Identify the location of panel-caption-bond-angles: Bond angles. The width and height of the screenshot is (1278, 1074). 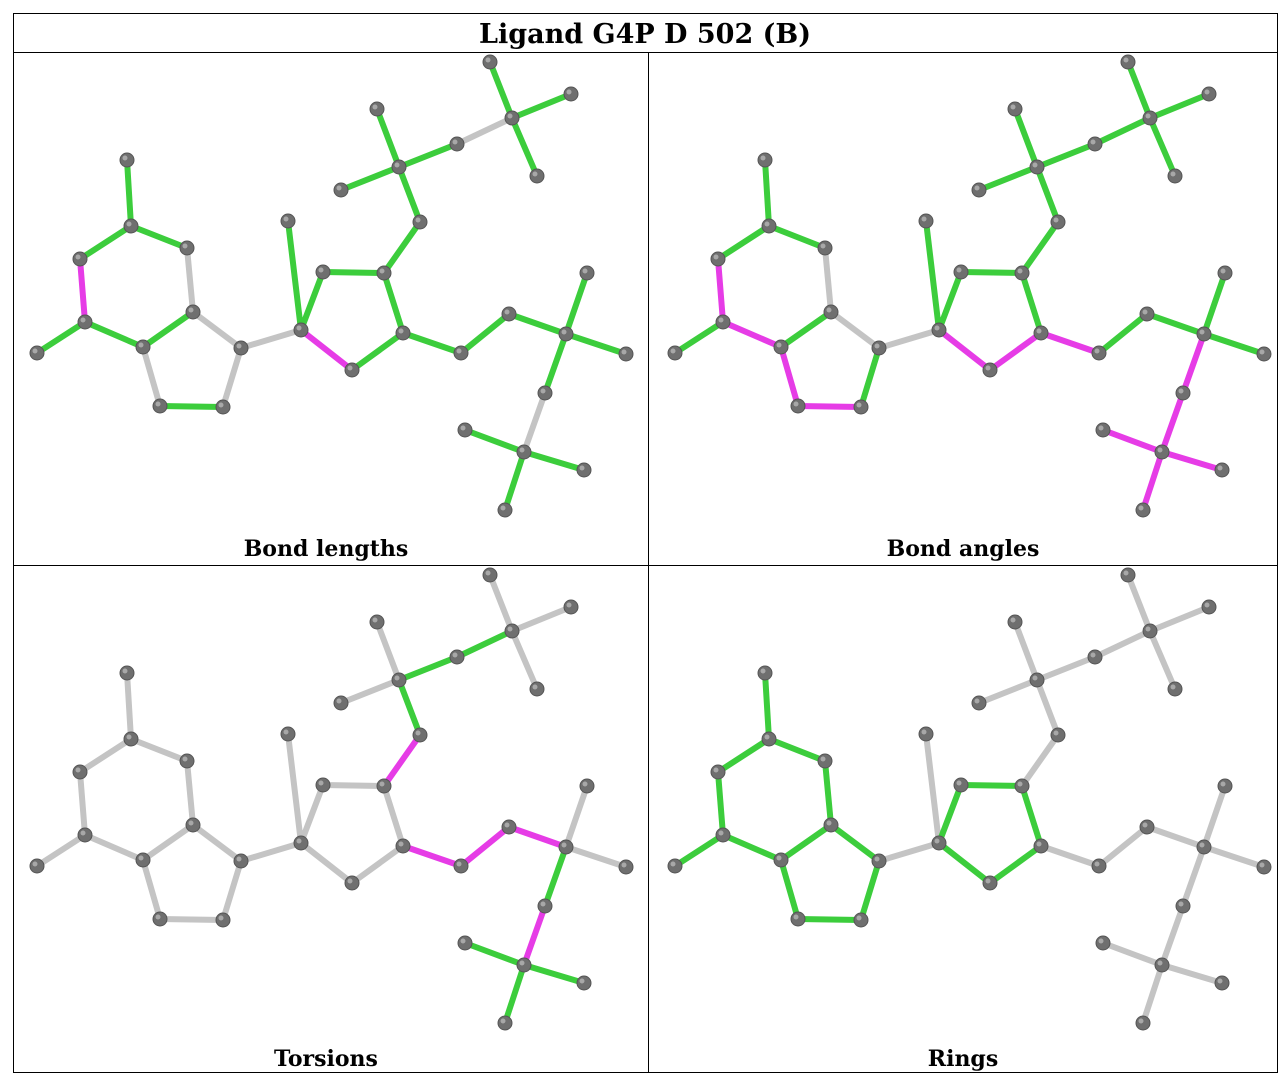
(963, 549).